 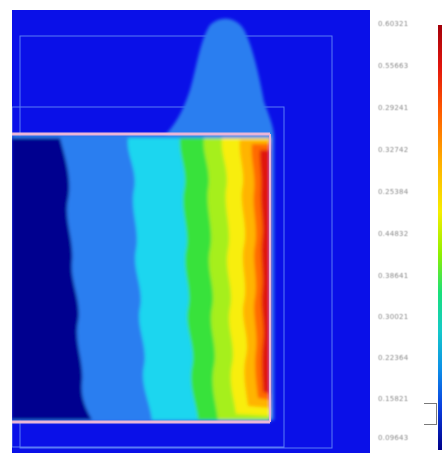 I want to click on colorbar-gradient, so click(x=440, y=237).